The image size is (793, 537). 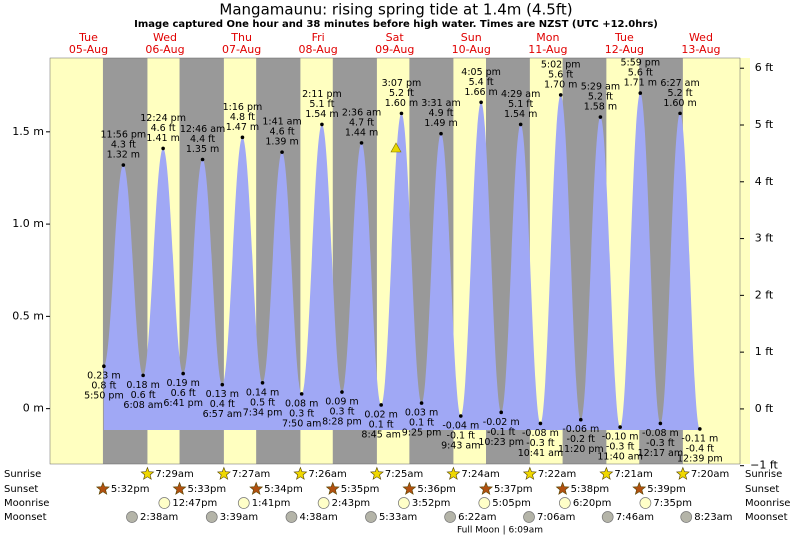 What do you see at coordinates (396, 147) in the screenshot?
I see `current-marker` at bounding box center [396, 147].